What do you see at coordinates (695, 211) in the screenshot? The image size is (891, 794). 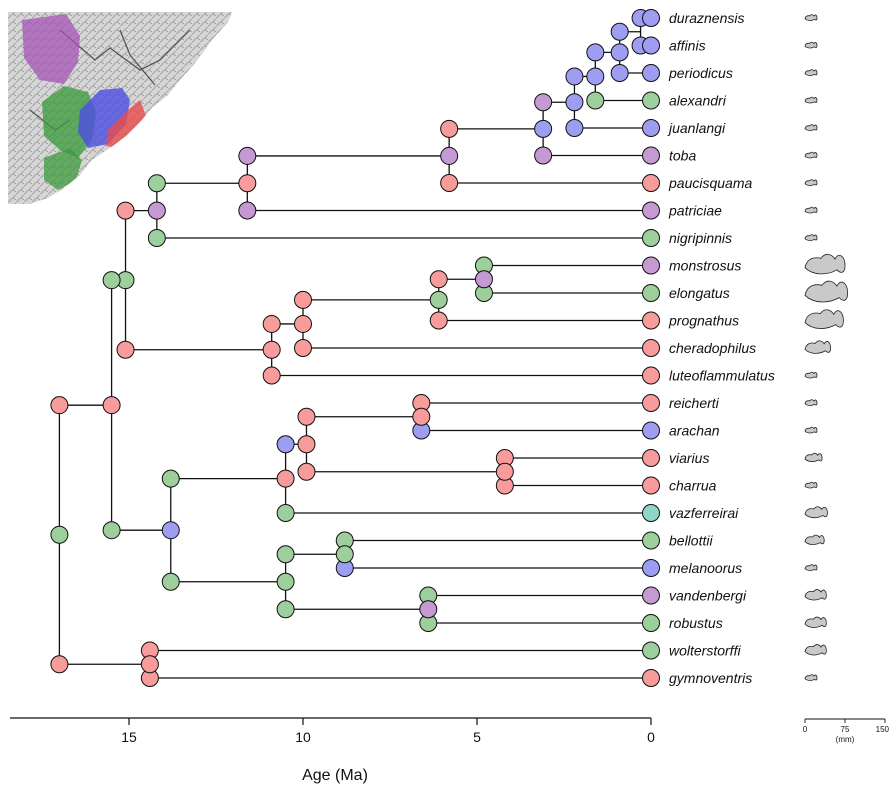 I see `taxon-label: patriciae` at bounding box center [695, 211].